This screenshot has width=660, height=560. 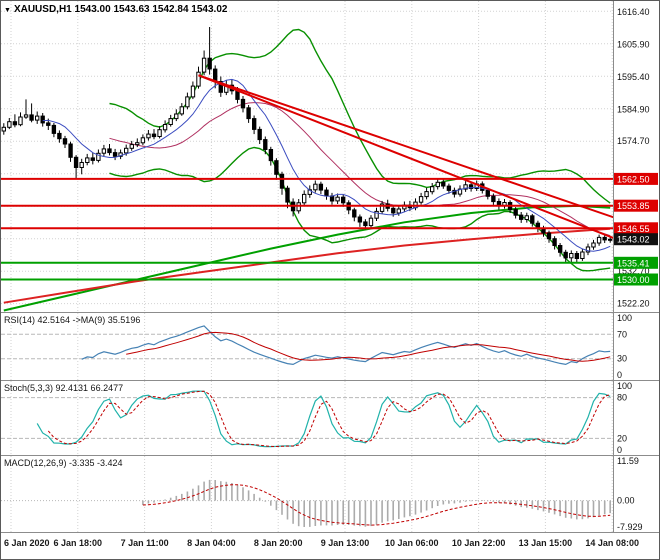 I want to click on svg-text: 1543.02, so click(x=633, y=240).